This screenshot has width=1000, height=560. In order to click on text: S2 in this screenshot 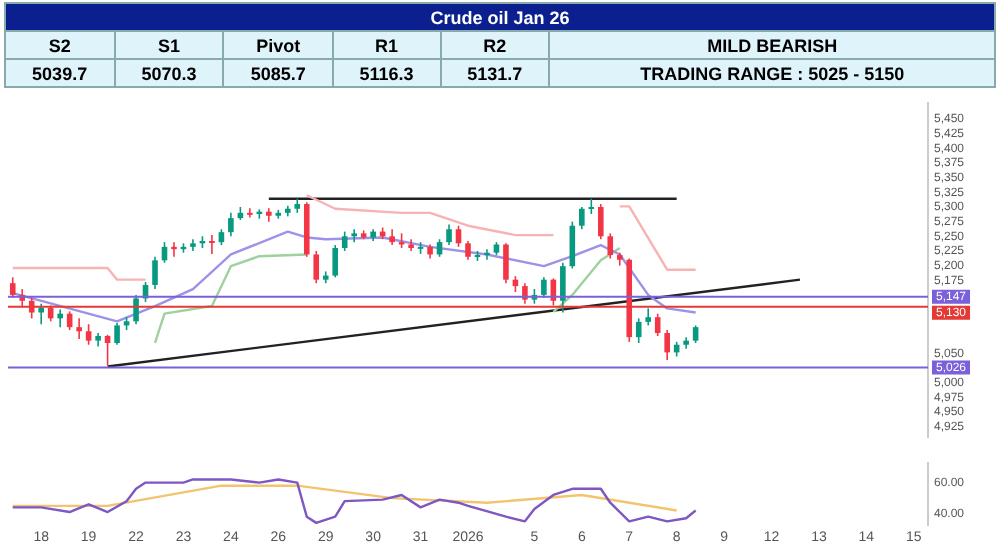, I will do `click(60, 45)`.